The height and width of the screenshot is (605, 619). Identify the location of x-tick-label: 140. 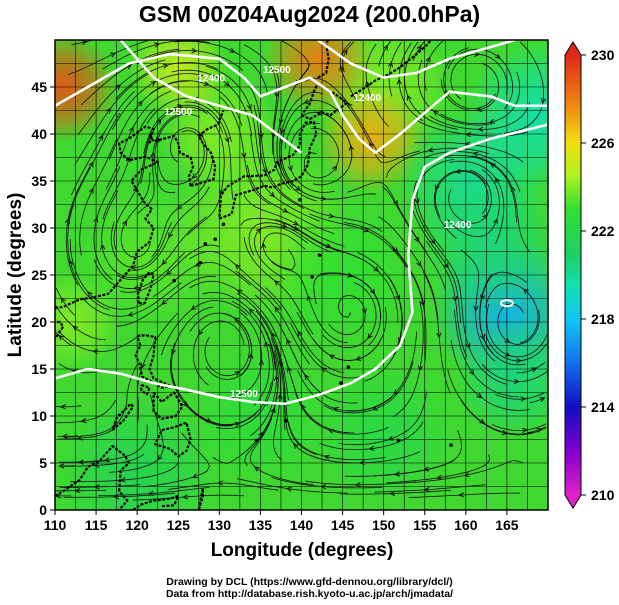
(302, 525).